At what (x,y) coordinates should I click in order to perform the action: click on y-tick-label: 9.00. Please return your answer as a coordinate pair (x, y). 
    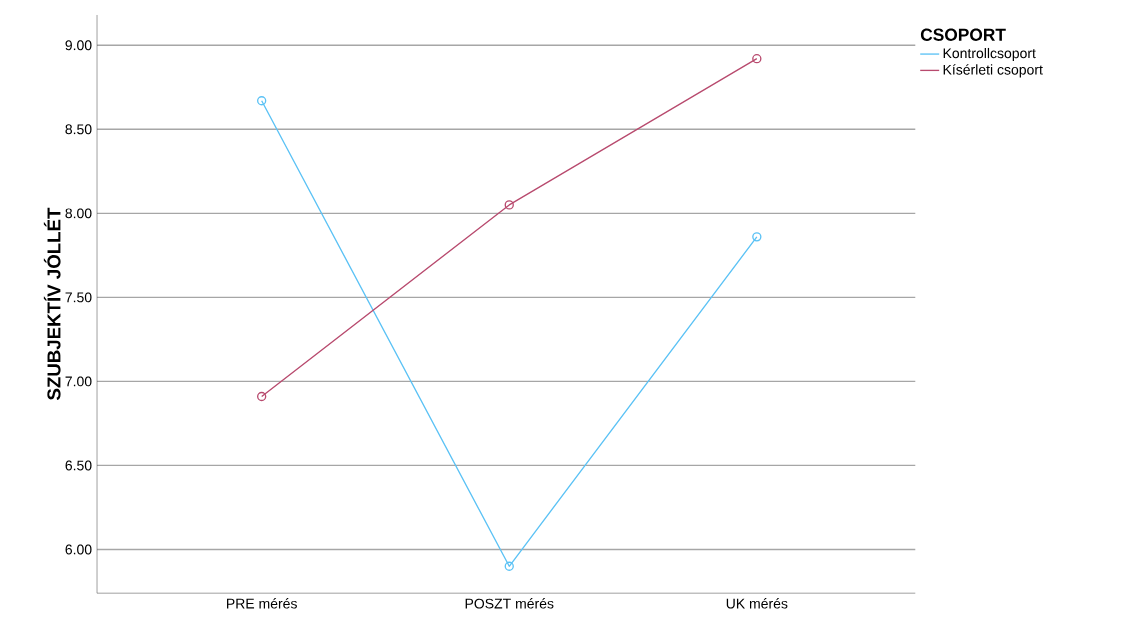
    Looking at the image, I should click on (78, 45).